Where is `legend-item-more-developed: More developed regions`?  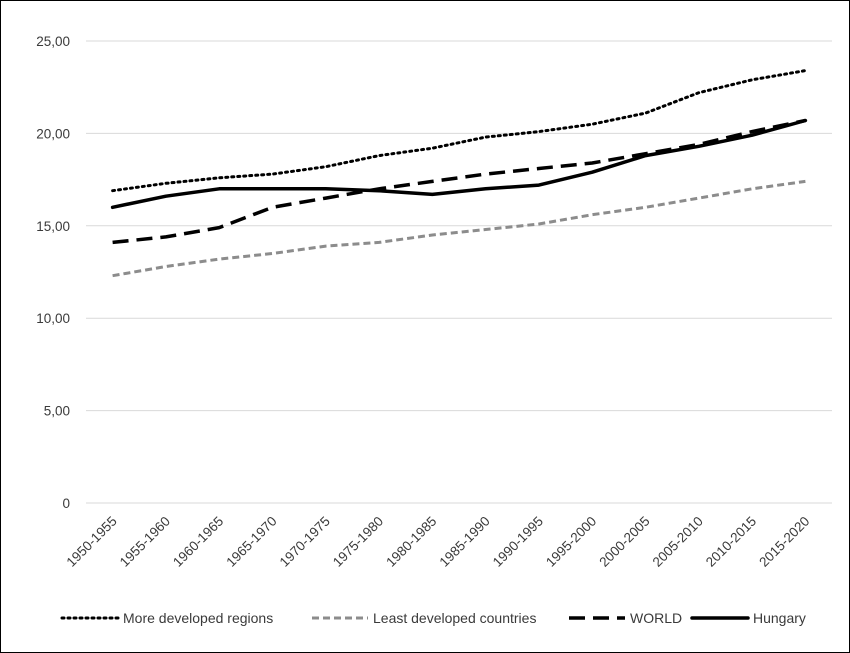
legend-item-more-developed: More developed regions is located at coordinates (166, 618).